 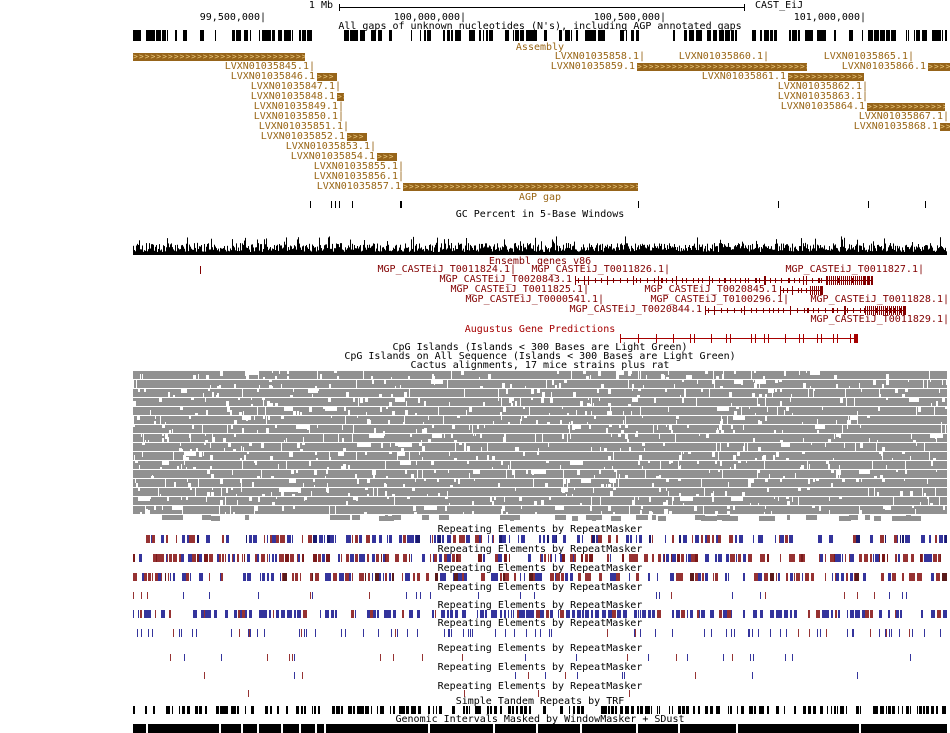 What do you see at coordinates (822, 86) in the screenshot?
I see `assembly-item-label: LVXN01035862.1|` at bounding box center [822, 86].